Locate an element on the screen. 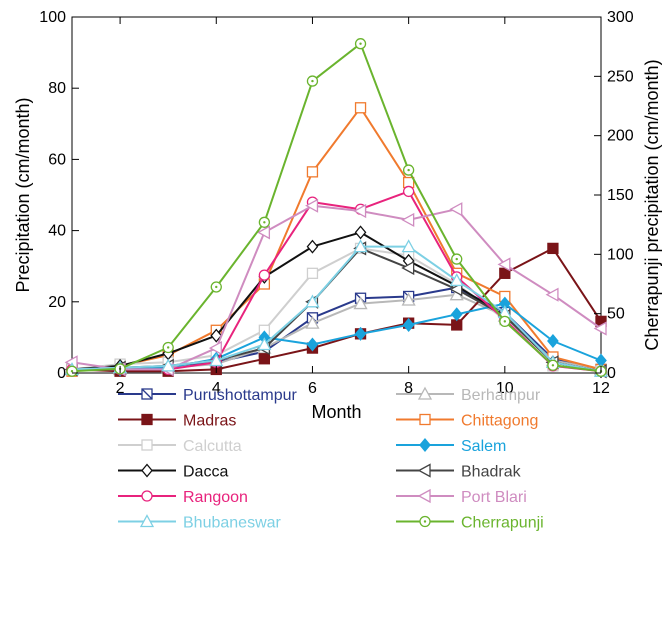  legend-item-berhampur: Berhampur is located at coordinates (468, 395).